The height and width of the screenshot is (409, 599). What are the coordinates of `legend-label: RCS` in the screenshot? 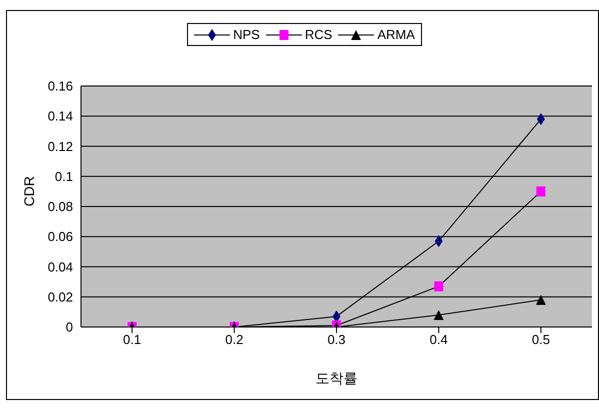 It's located at (318, 34).